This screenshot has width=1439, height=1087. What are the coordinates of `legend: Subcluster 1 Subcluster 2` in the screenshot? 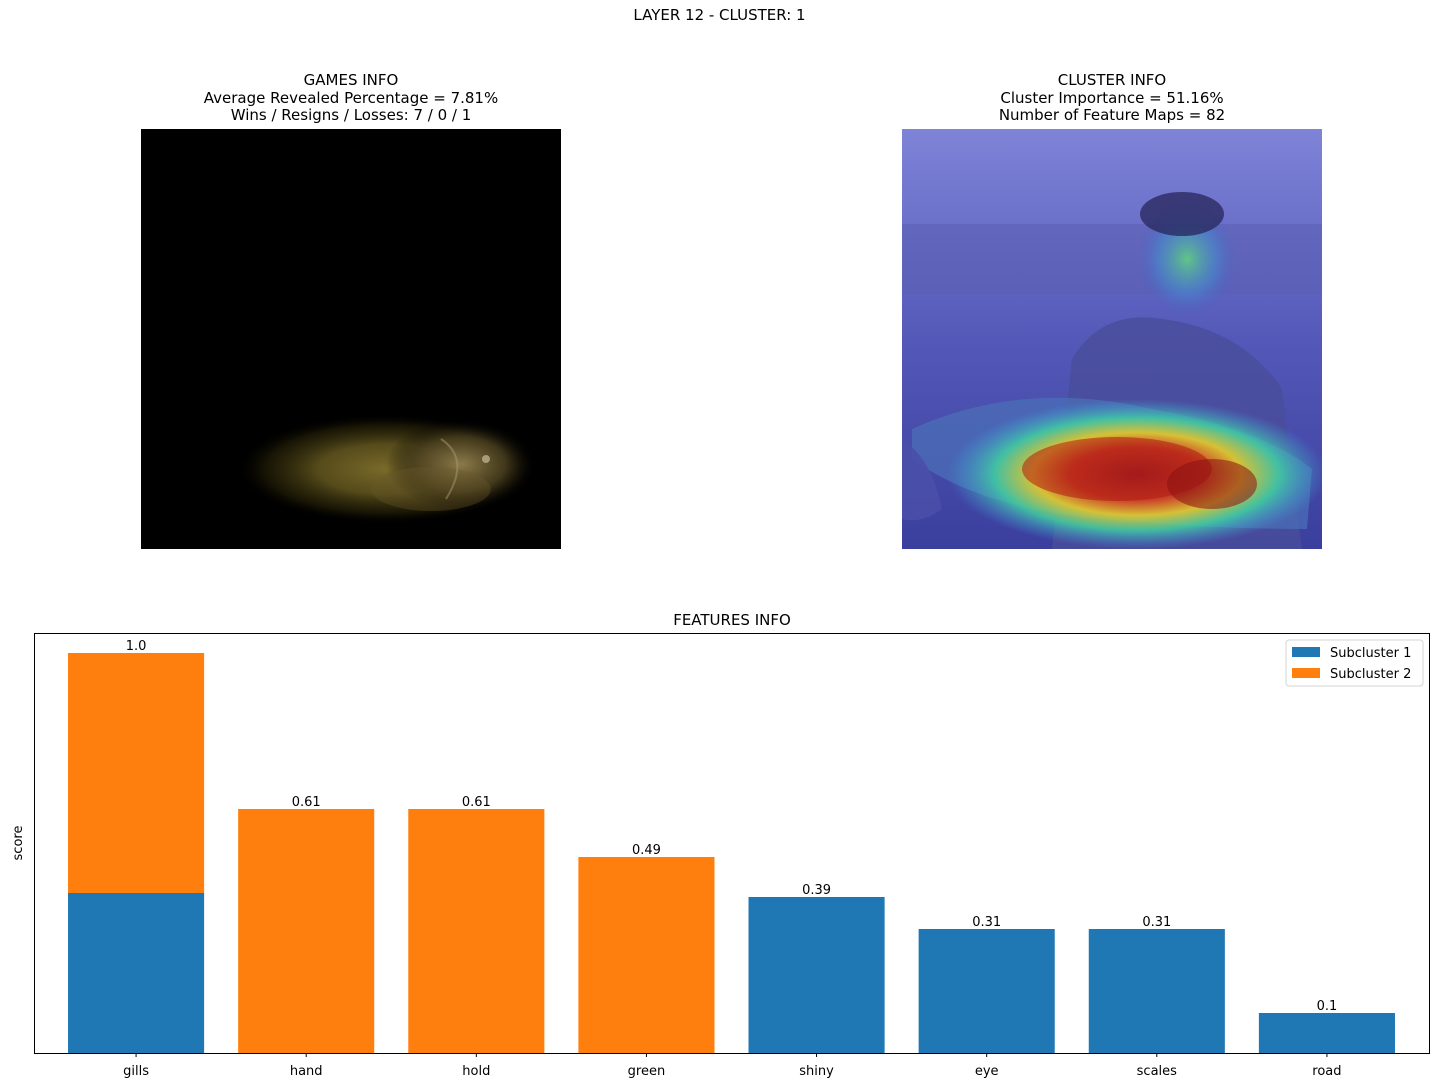 It's located at (1354, 663).